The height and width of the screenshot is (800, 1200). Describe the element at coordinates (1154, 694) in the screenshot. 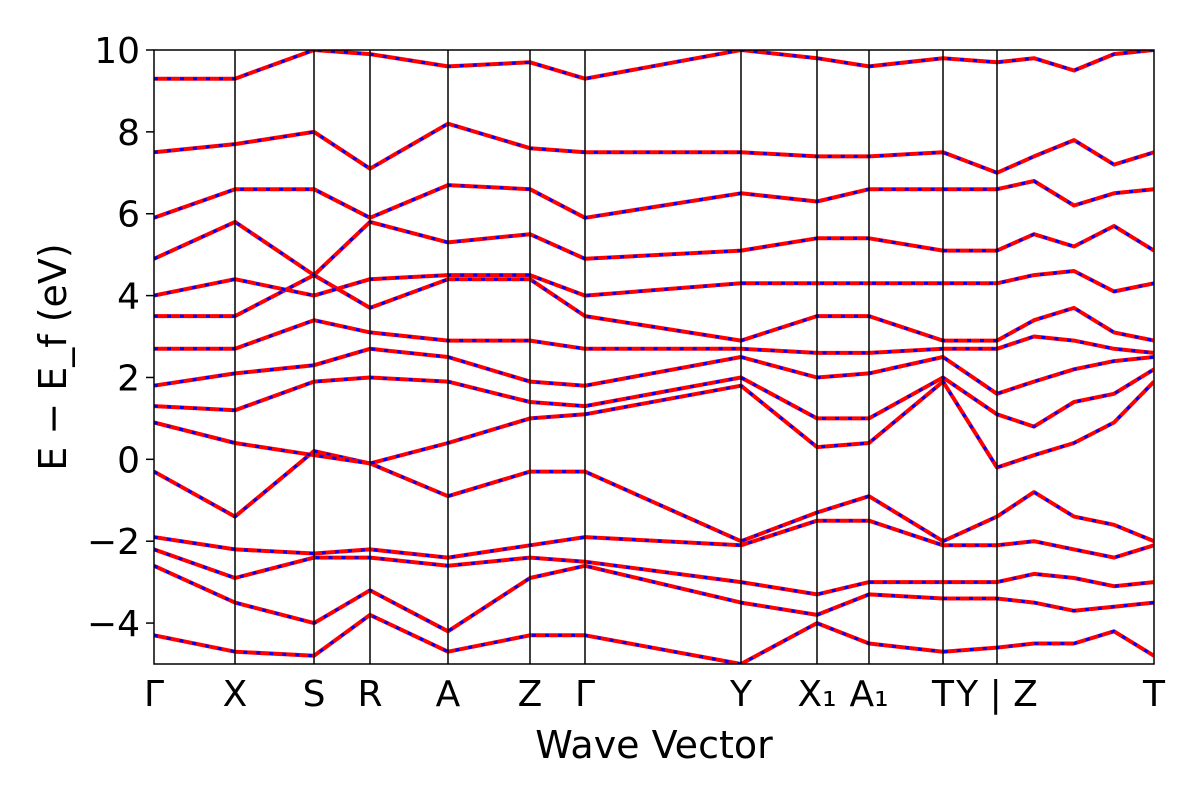

I see `x-tick-label-12: T` at that location.